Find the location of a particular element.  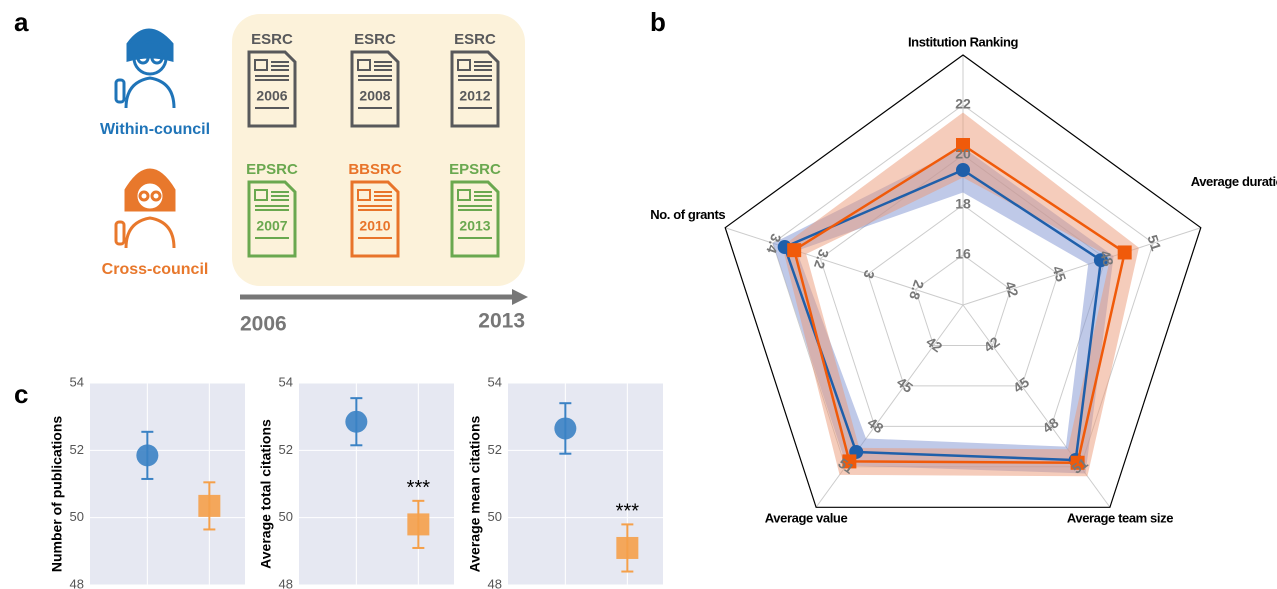

group-label: Within-council is located at coordinates (155, 129).